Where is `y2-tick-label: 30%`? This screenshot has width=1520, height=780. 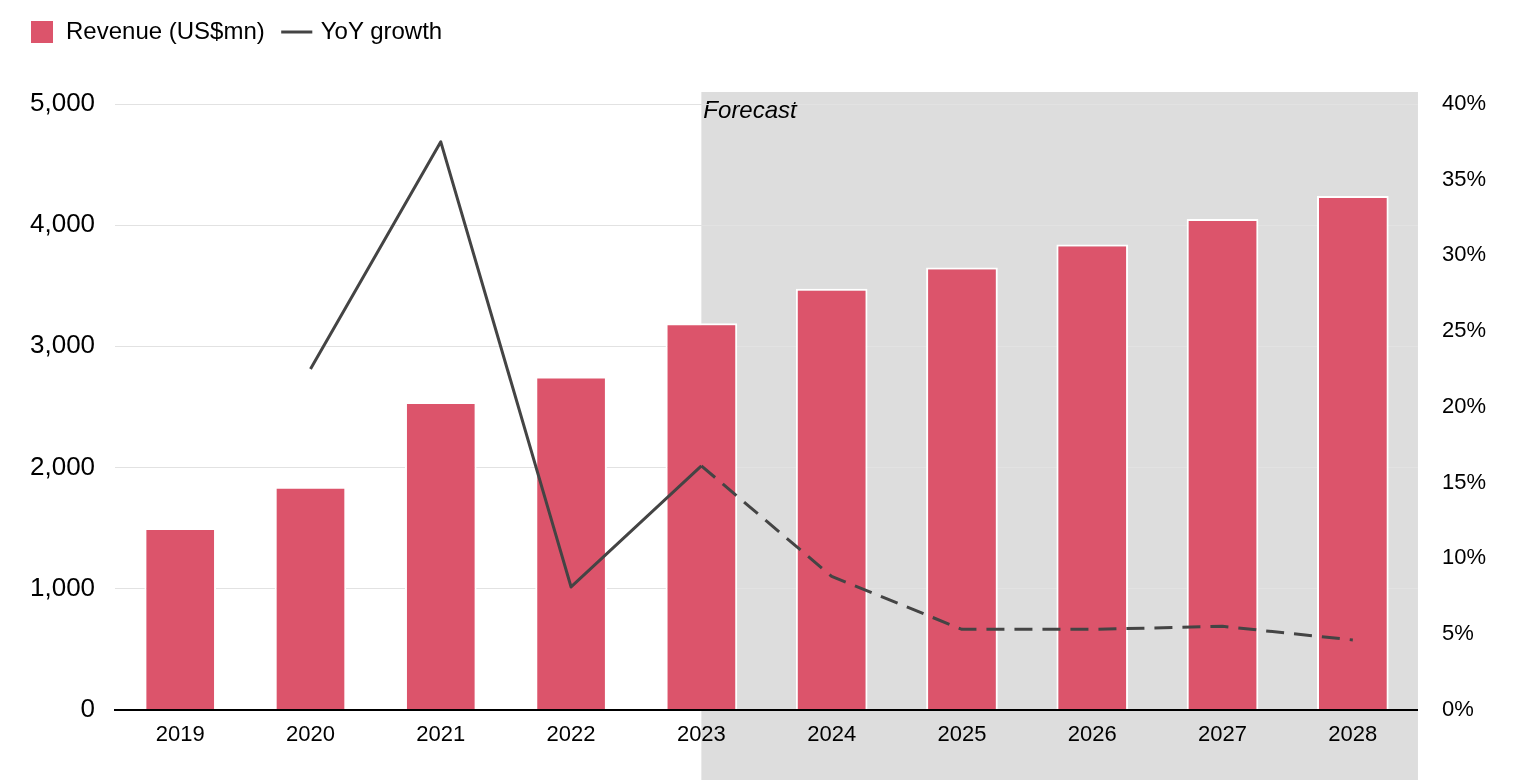 y2-tick-label: 30% is located at coordinates (1464, 254).